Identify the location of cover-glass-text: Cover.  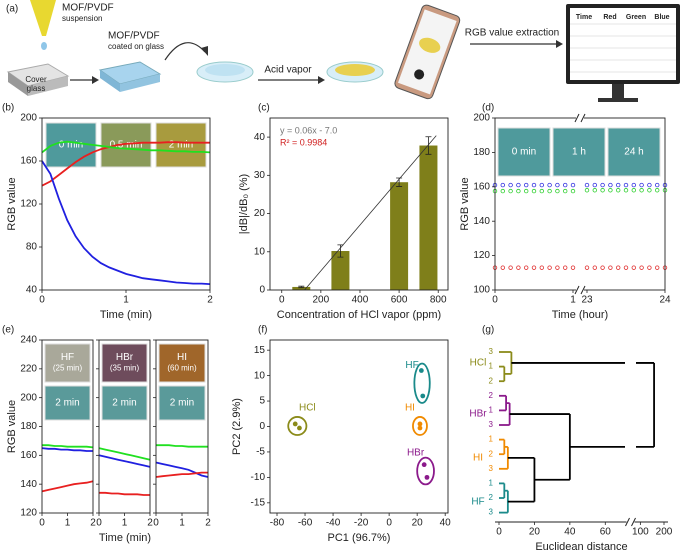
(36, 79).